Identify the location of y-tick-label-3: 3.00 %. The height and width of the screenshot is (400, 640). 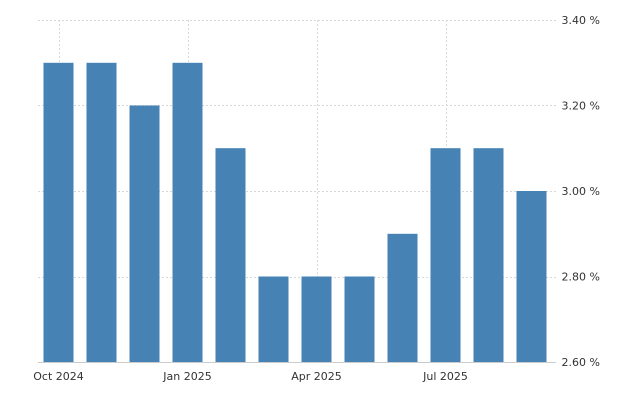
(581, 191).